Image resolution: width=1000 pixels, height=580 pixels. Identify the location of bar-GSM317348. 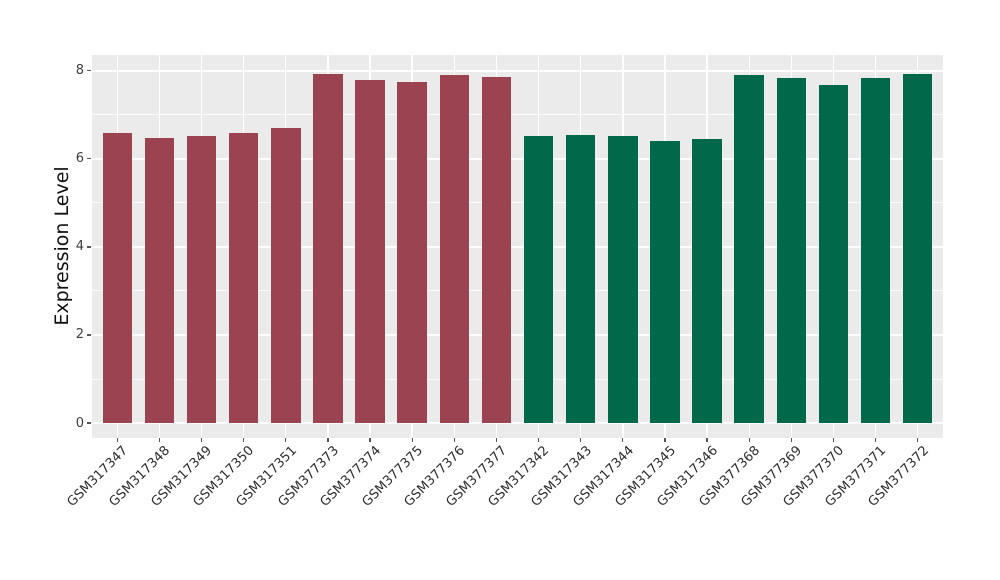
(159, 281).